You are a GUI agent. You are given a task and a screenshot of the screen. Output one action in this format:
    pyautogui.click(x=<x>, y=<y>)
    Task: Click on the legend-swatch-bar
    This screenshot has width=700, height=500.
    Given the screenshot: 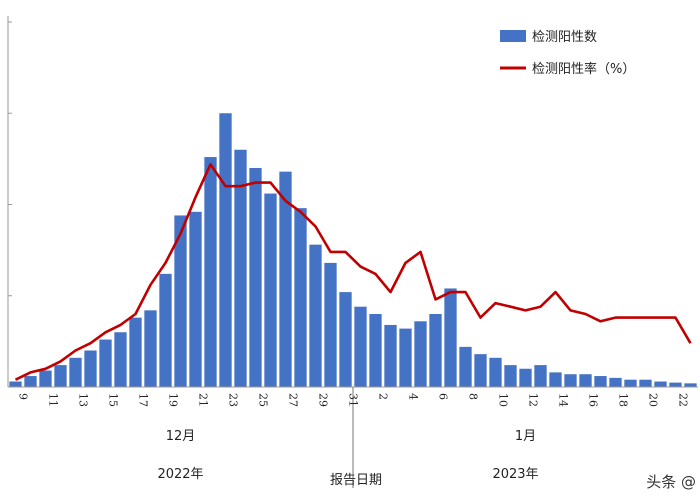 What is the action you would take?
    pyautogui.click(x=513, y=36)
    